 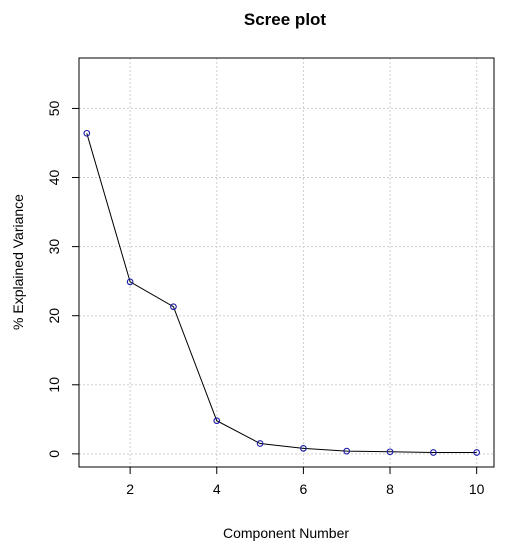 I want to click on y-tick-label: 30, so click(x=54, y=247).